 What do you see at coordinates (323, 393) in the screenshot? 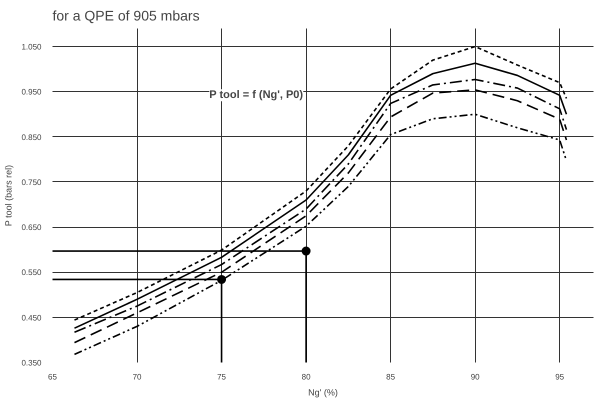
I see `x-axis-title: Ng' (%)` at bounding box center [323, 393].